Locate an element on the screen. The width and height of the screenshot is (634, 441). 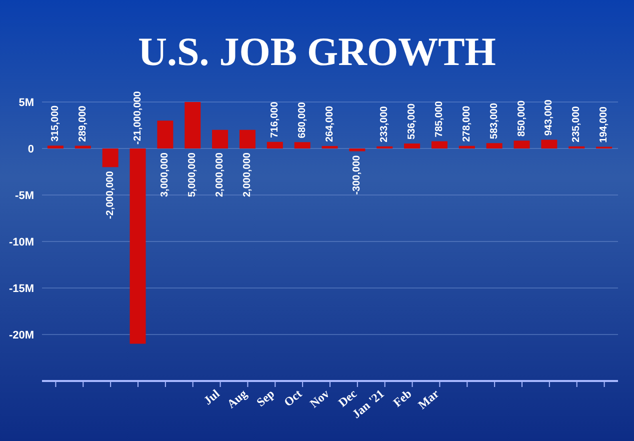
data-label: 943,000 is located at coordinates (549, 117).